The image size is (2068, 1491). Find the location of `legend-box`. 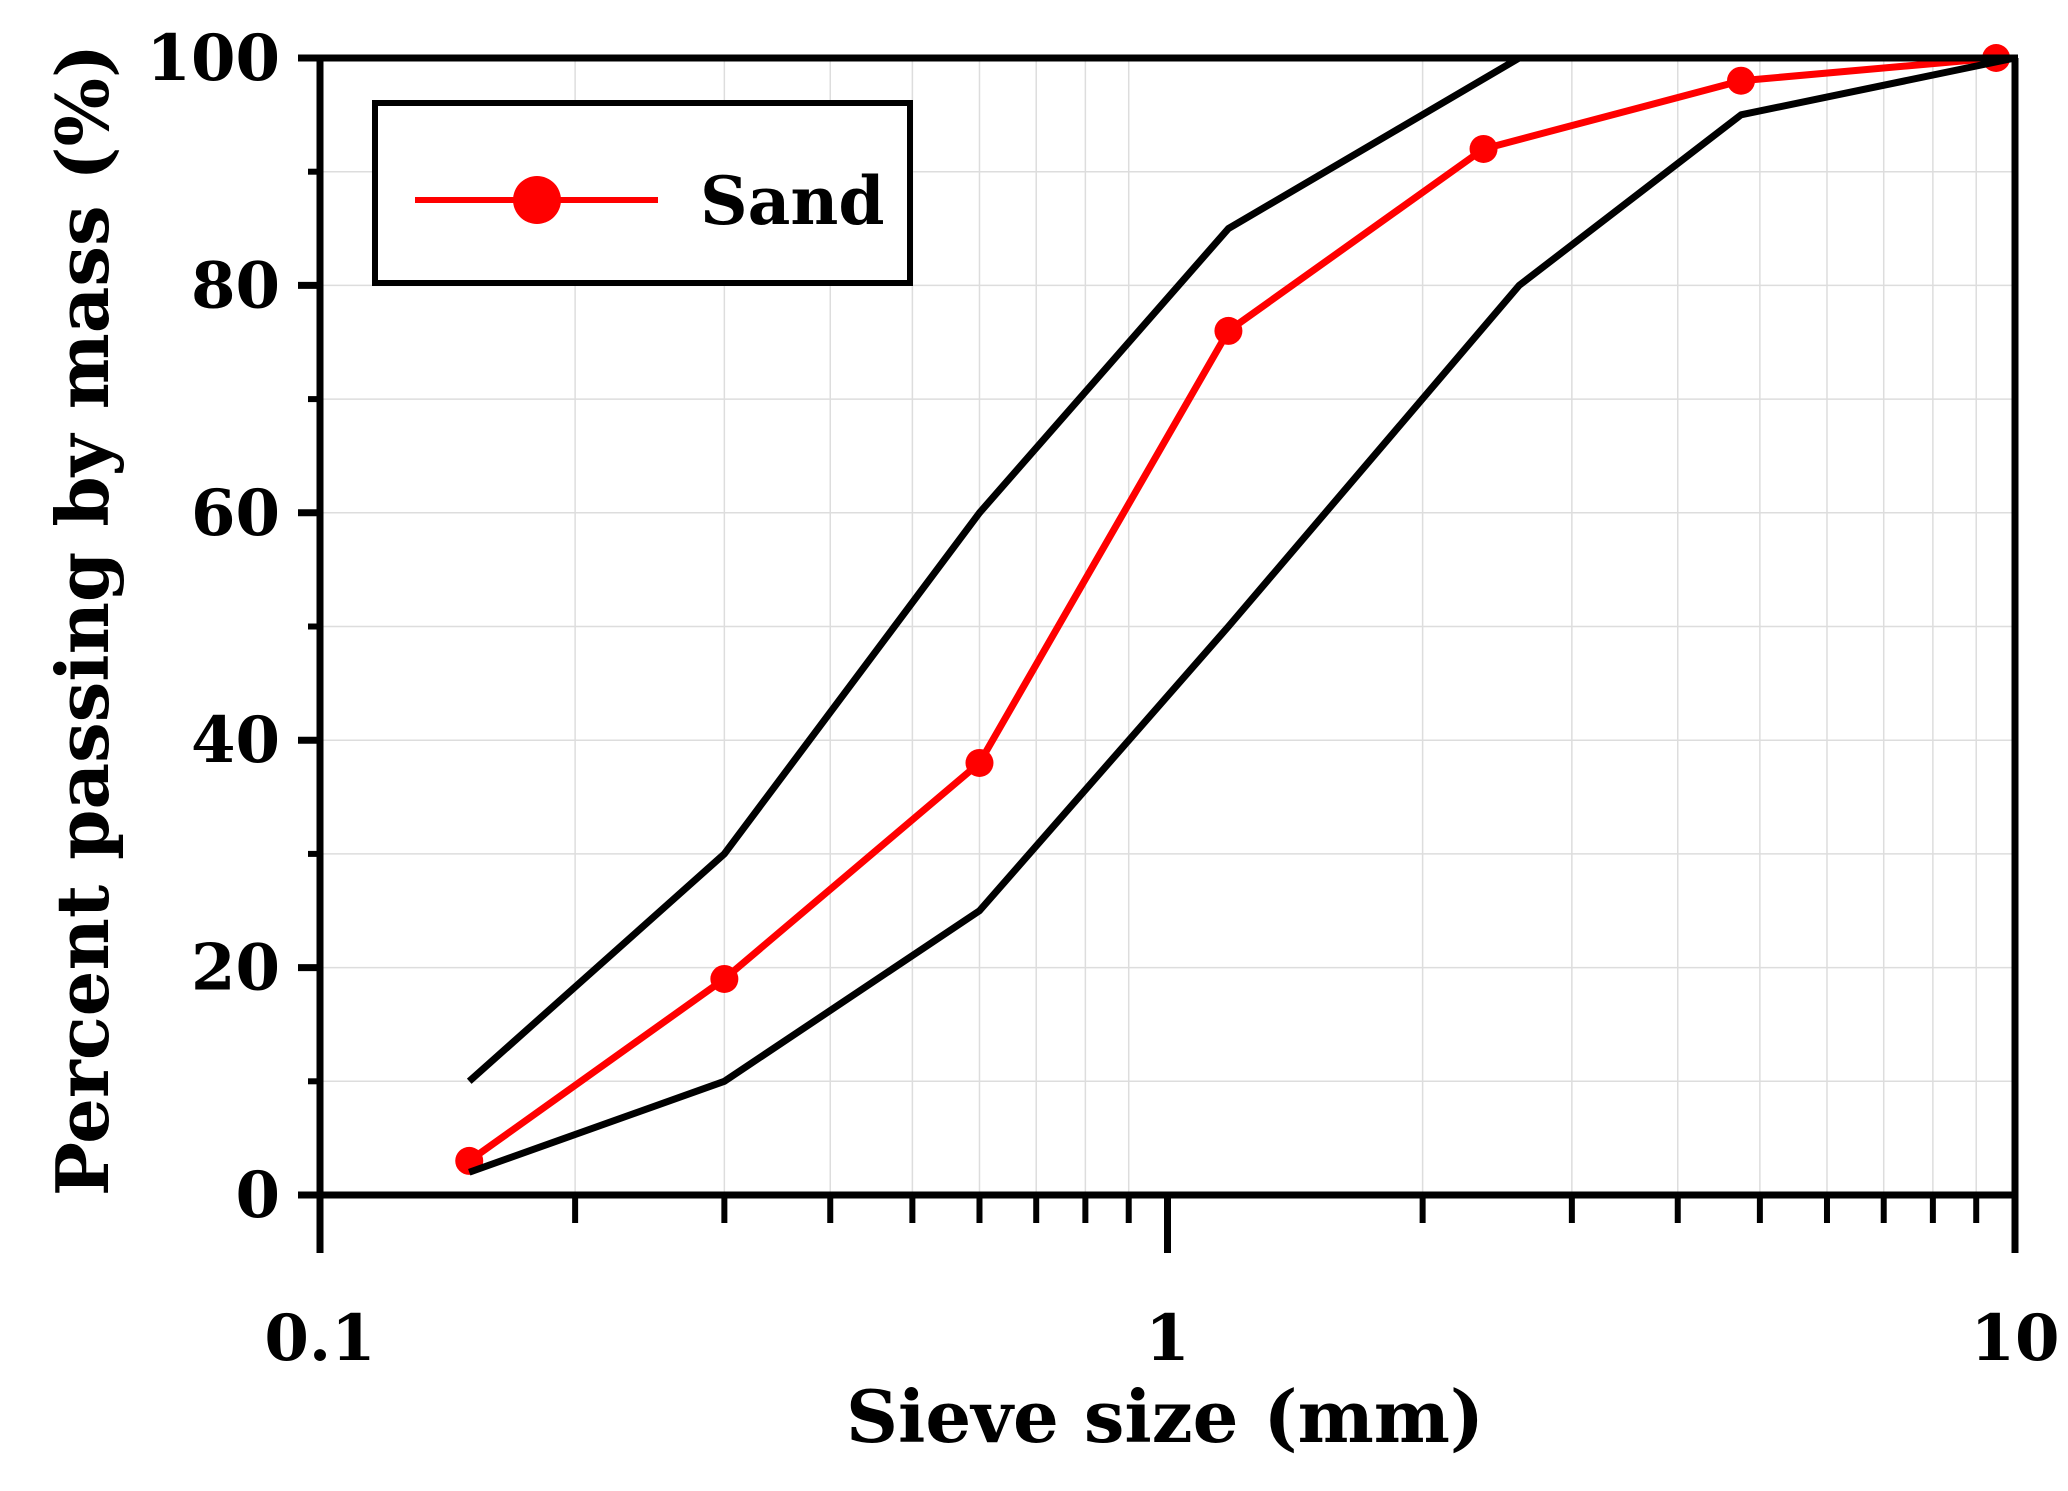

legend-box is located at coordinates (642, 193).